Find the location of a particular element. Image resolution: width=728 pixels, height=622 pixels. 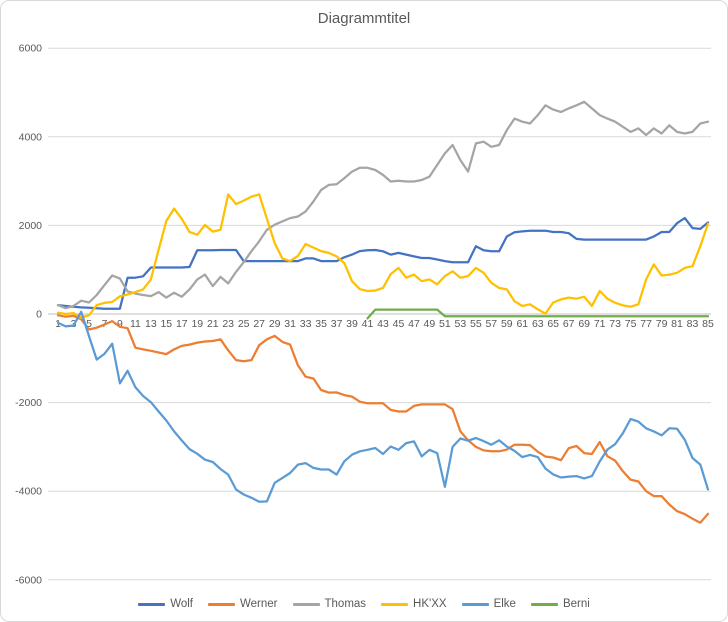

x-axis-label: 71 is located at coordinates (600, 324).